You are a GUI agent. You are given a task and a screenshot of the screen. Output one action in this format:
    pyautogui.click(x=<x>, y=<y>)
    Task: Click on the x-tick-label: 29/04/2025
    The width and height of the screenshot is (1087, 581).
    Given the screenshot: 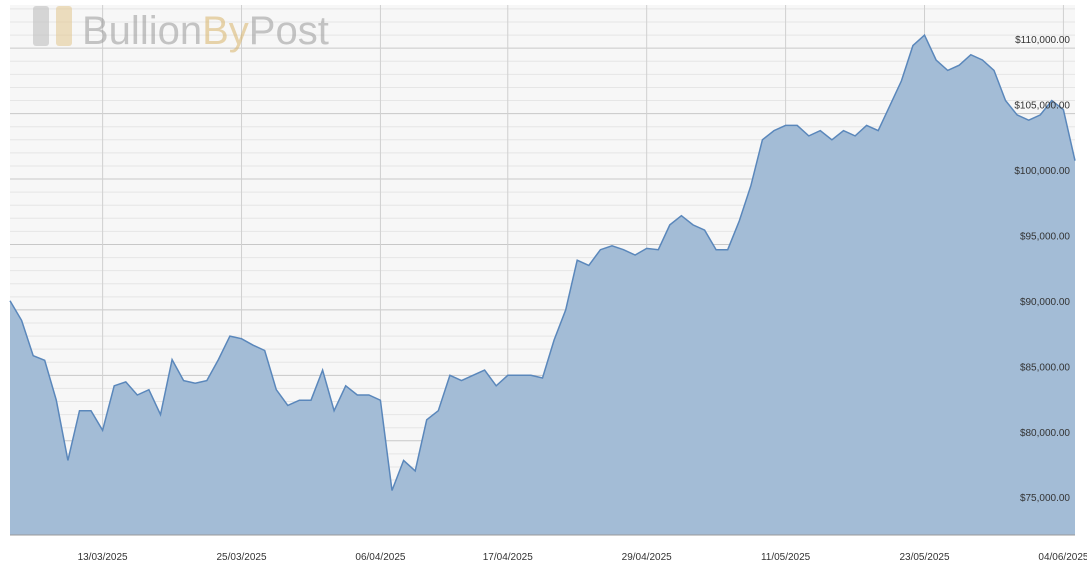 What is the action you would take?
    pyautogui.click(x=647, y=557)
    